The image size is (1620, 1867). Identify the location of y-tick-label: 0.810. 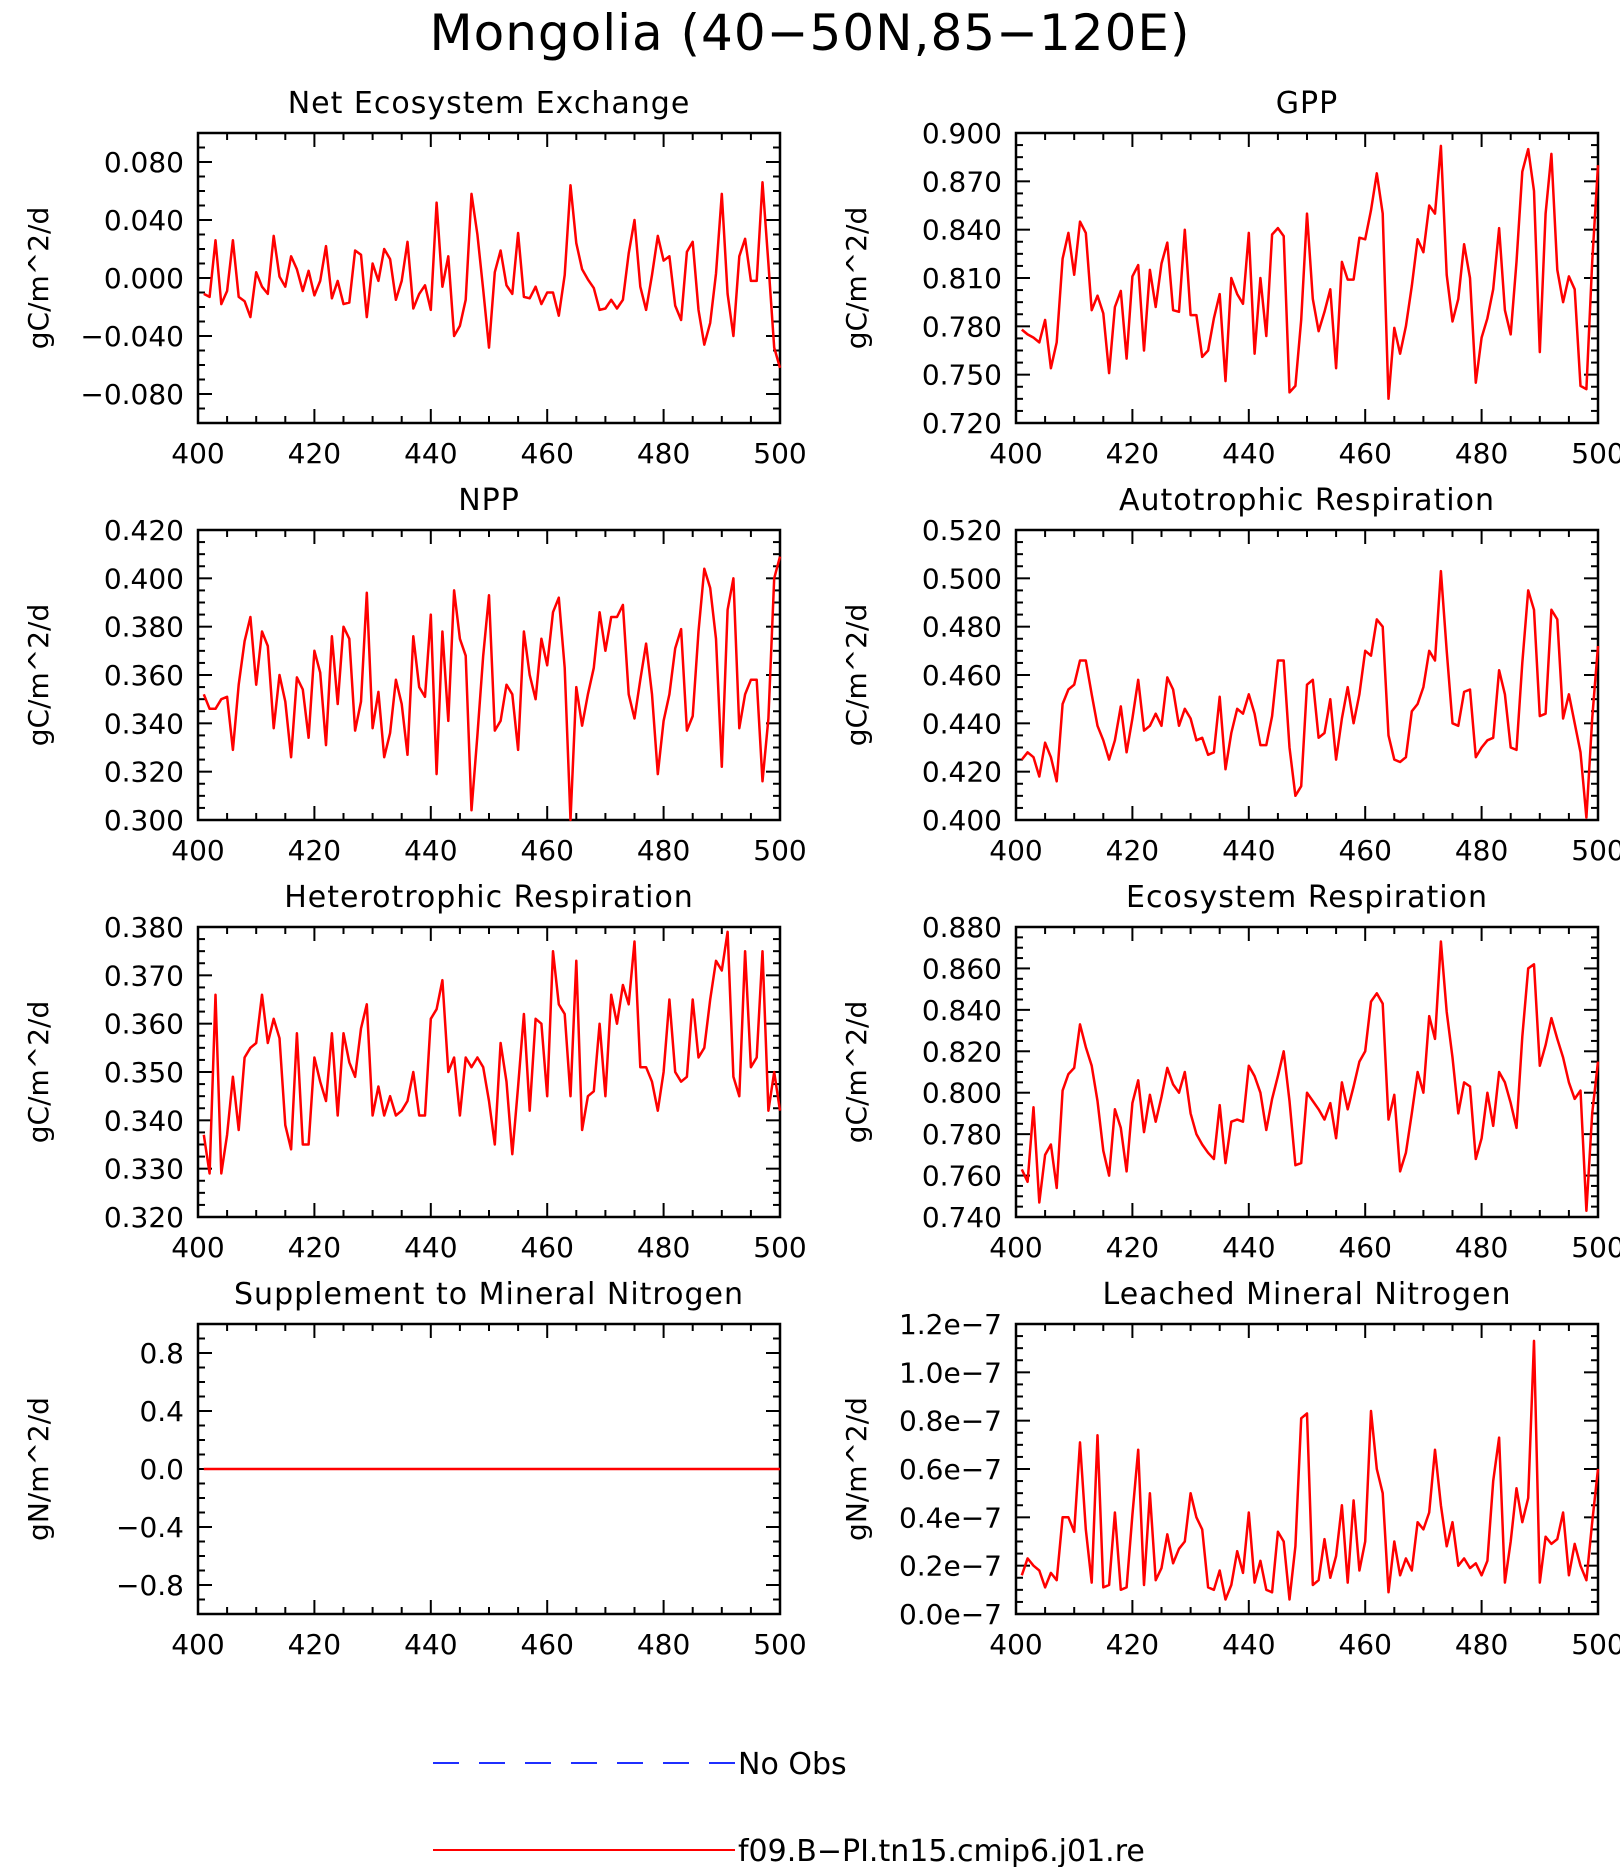
(962, 278).